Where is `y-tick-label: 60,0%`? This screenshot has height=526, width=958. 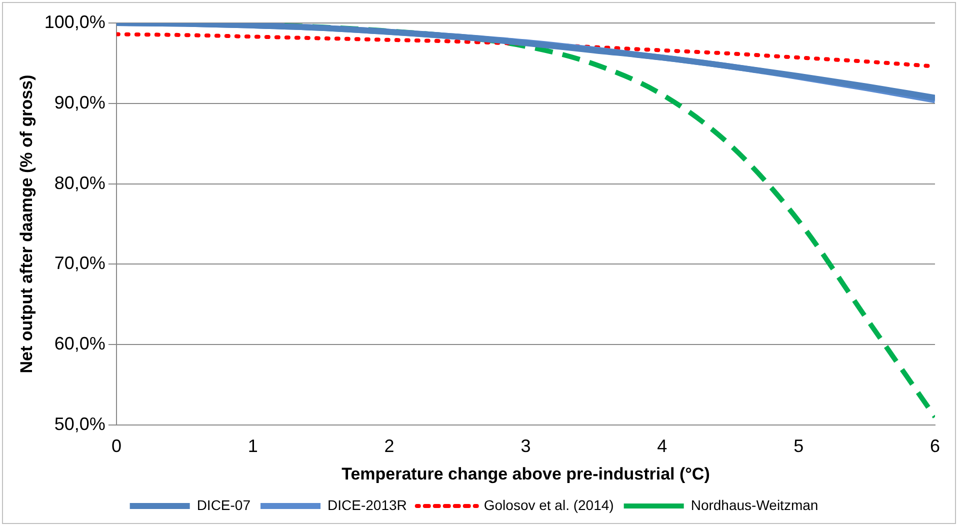 y-tick-label: 60,0% is located at coordinates (80, 344).